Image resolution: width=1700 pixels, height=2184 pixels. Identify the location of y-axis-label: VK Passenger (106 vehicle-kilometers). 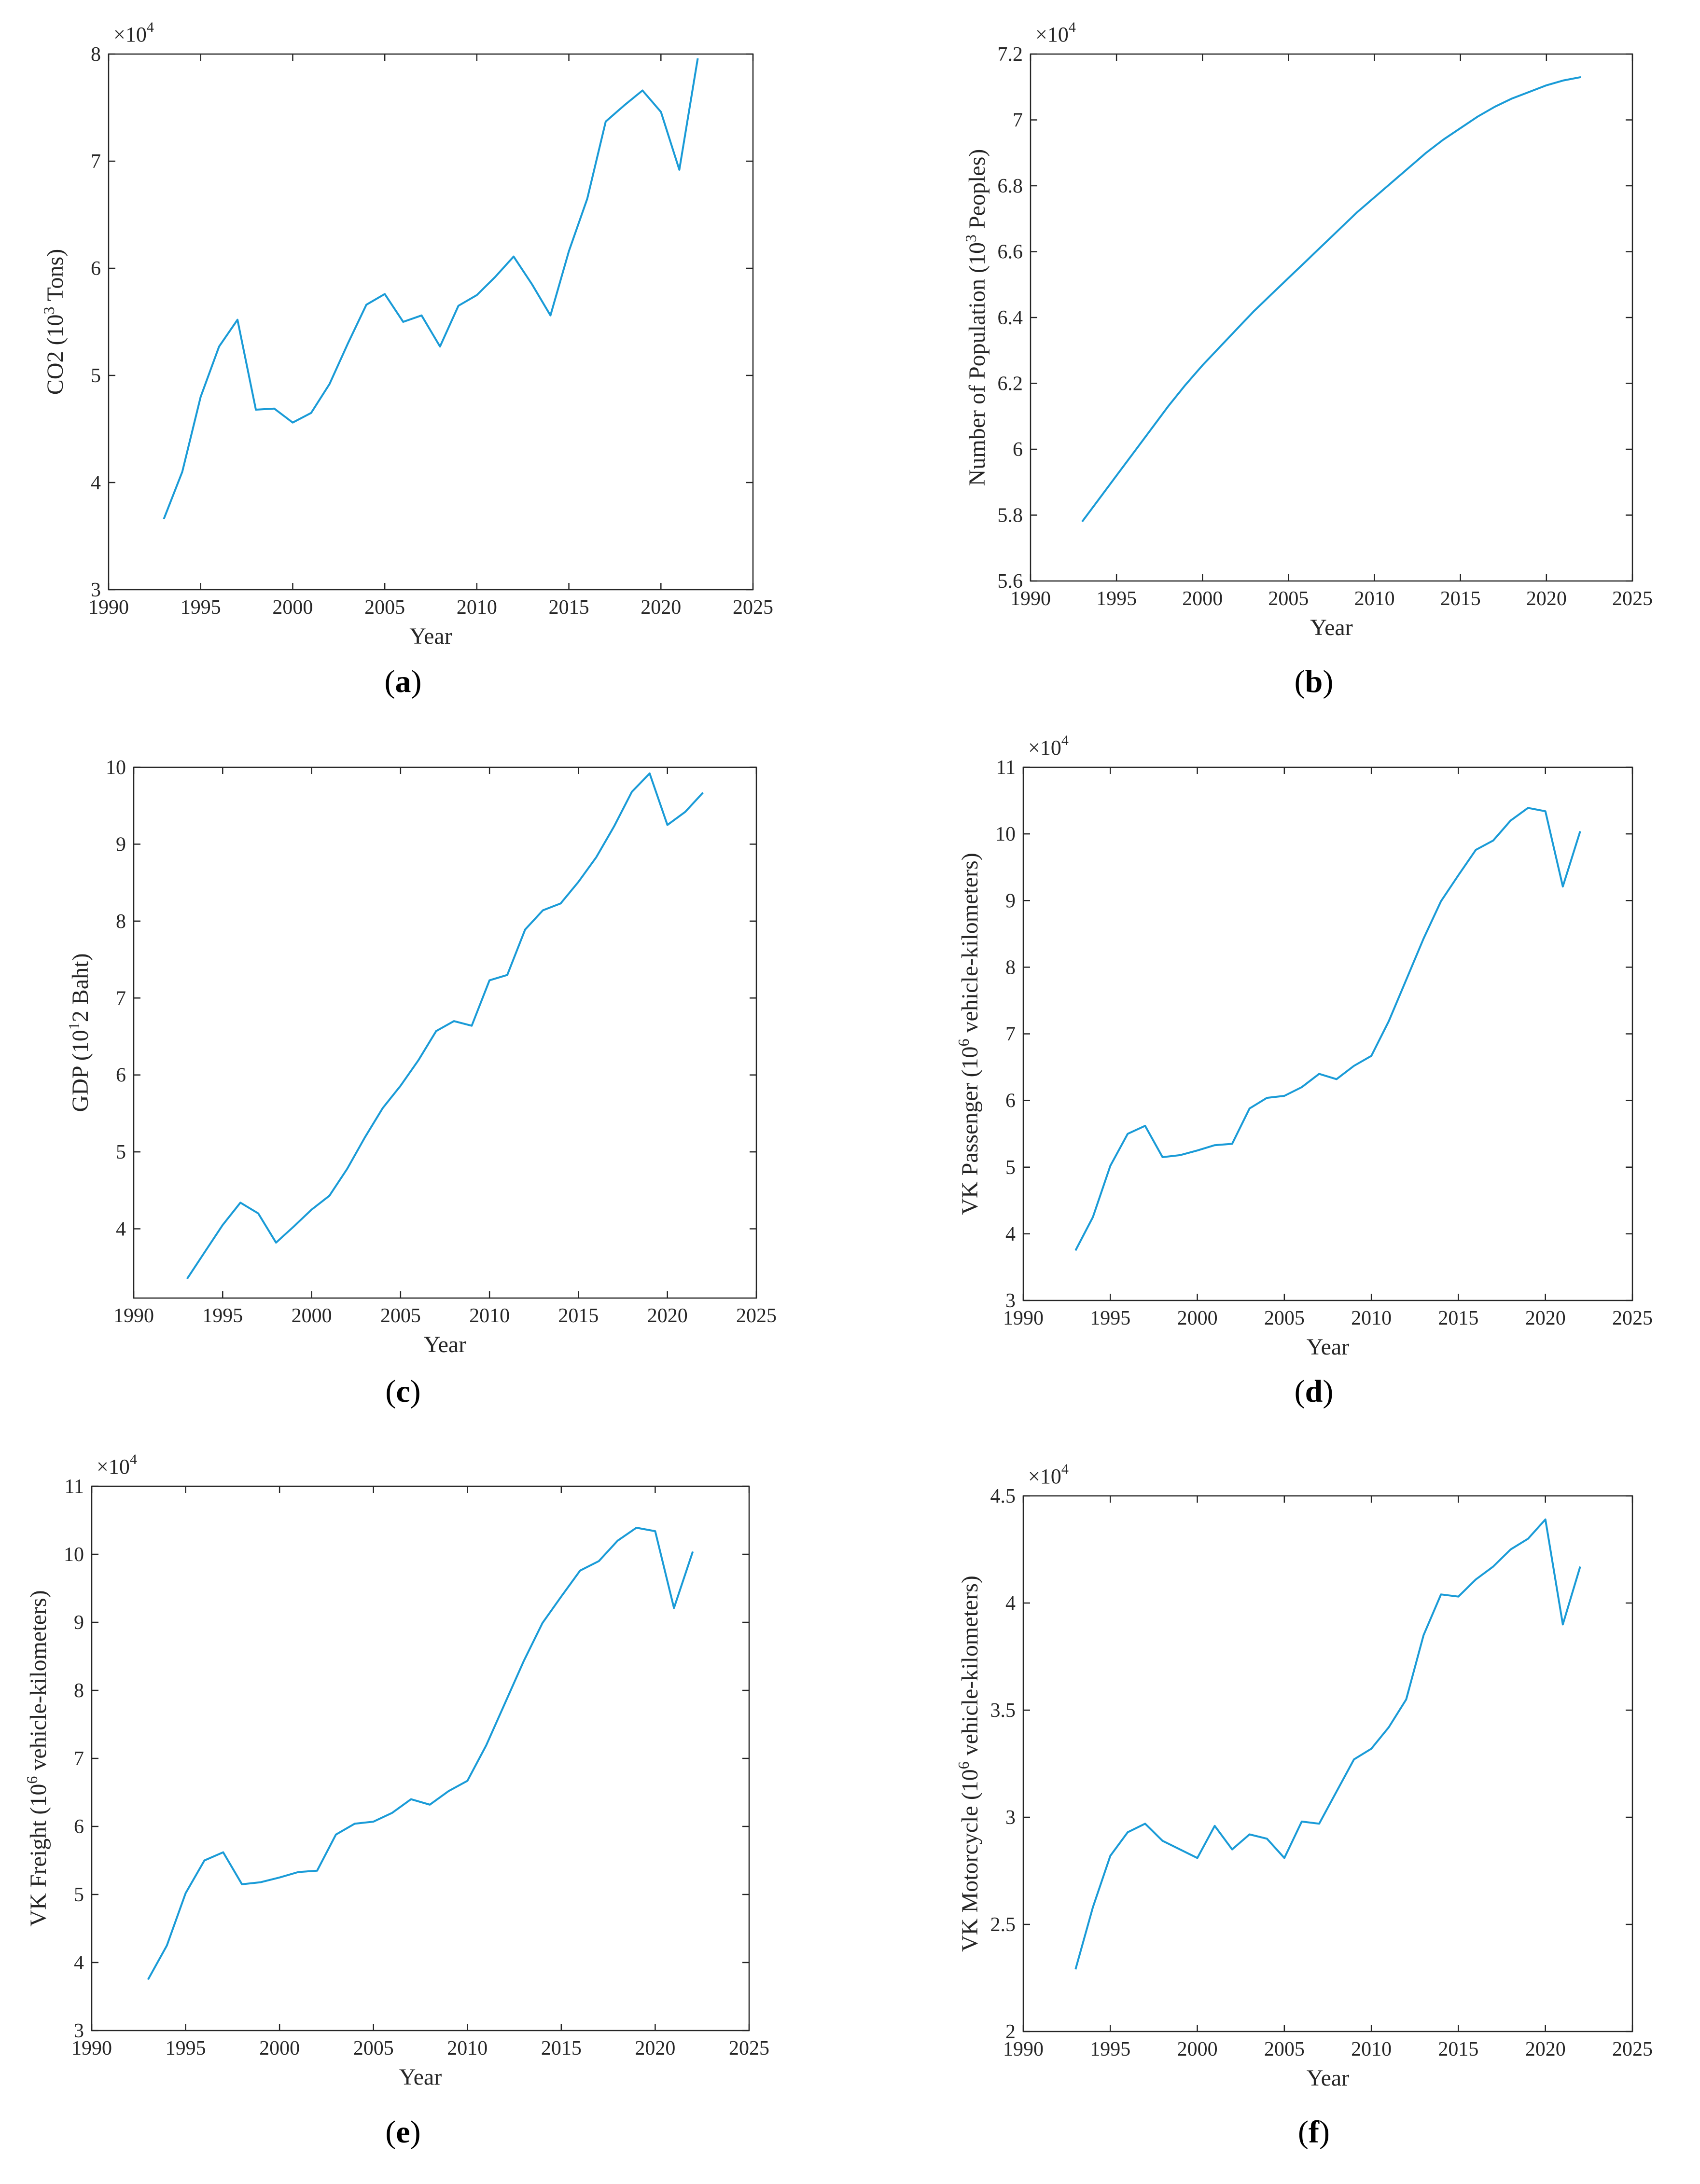
(969, 1034).